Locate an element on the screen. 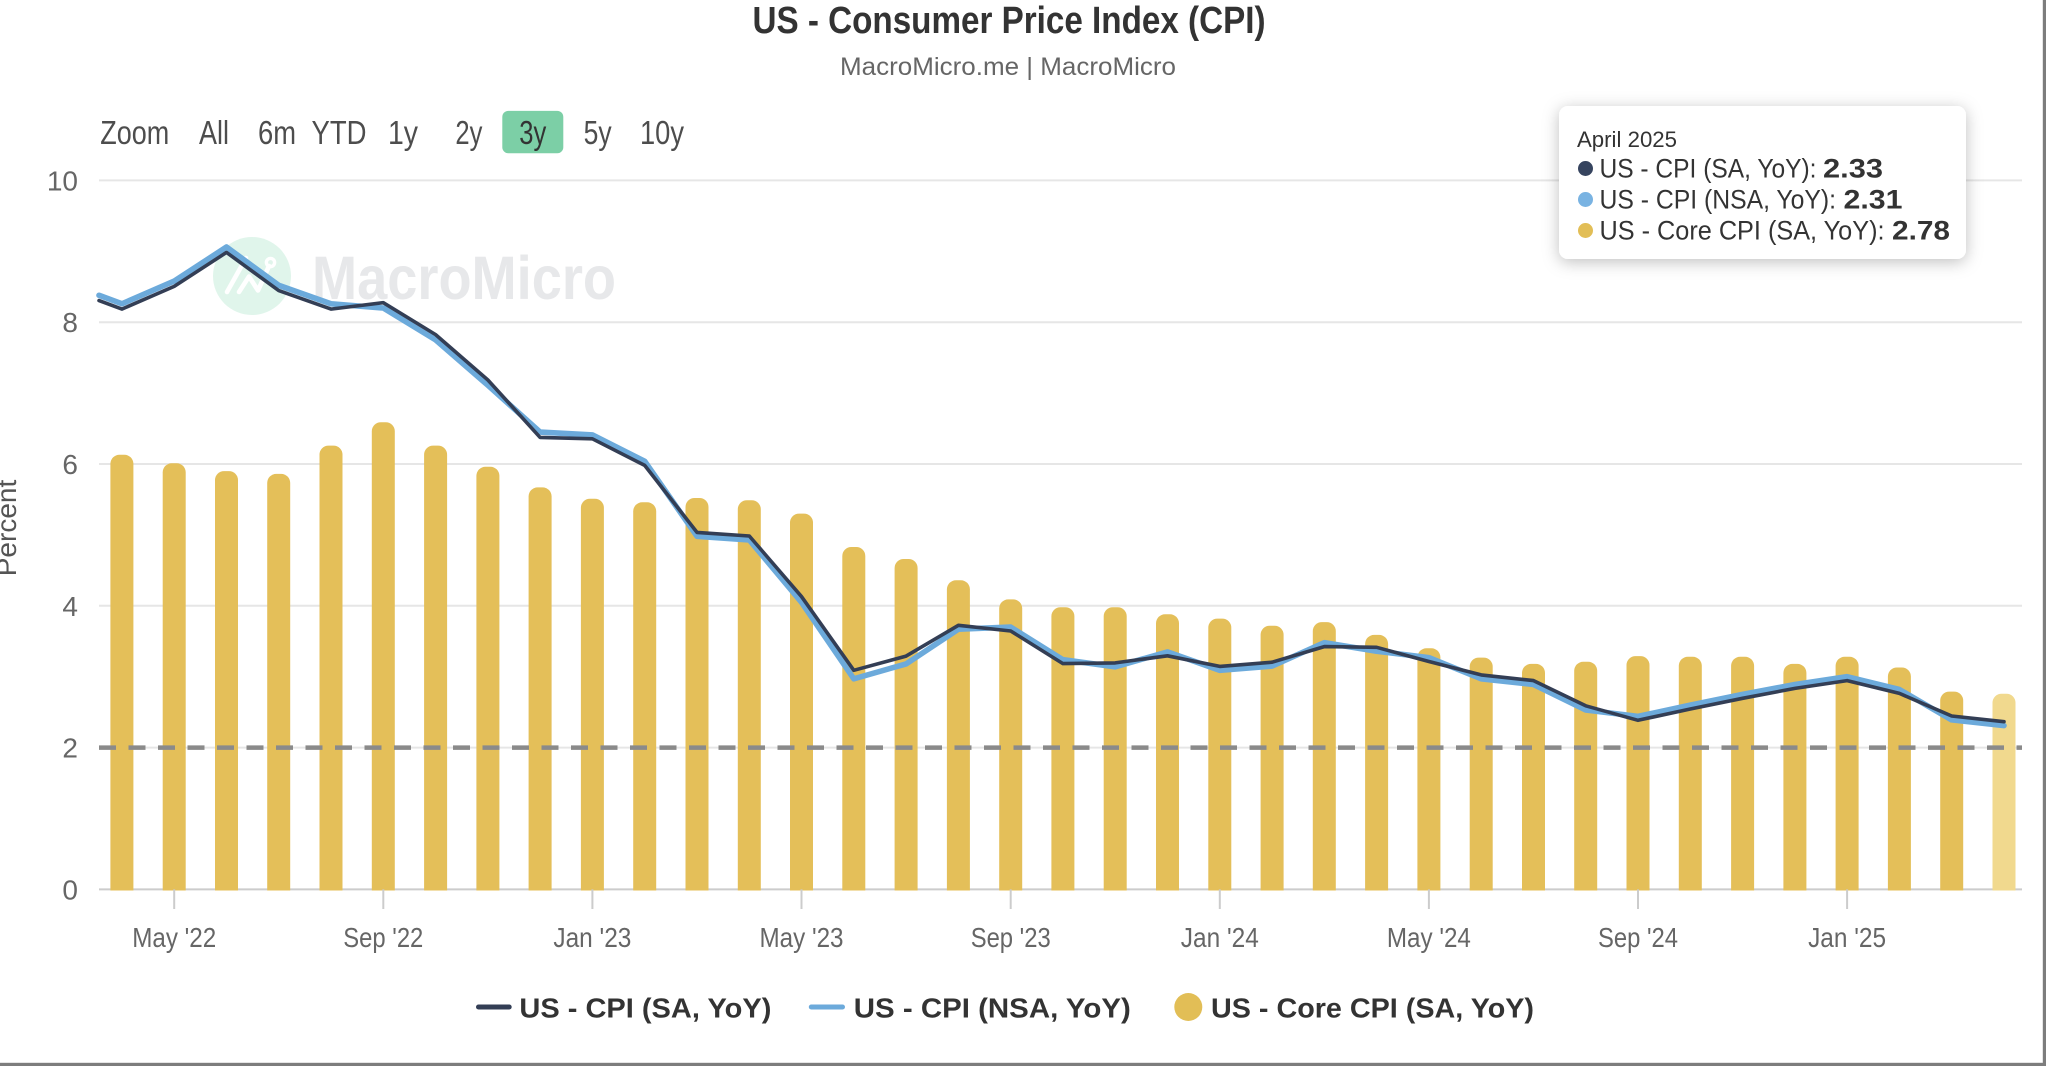 This screenshot has height=1066, width=2046. svg-text: US - Core CPI (SA, YoY): is located at coordinates (1742, 231).